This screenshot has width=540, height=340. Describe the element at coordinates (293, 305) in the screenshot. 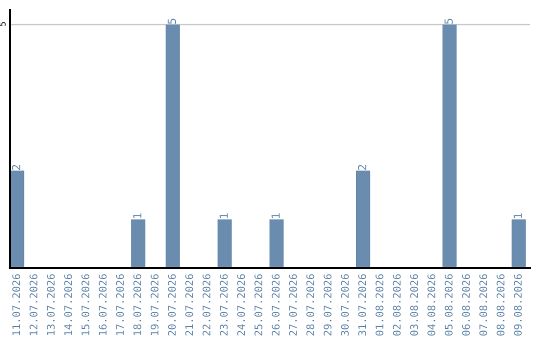

I see `x-tick-label: 27.07.2026` at that location.